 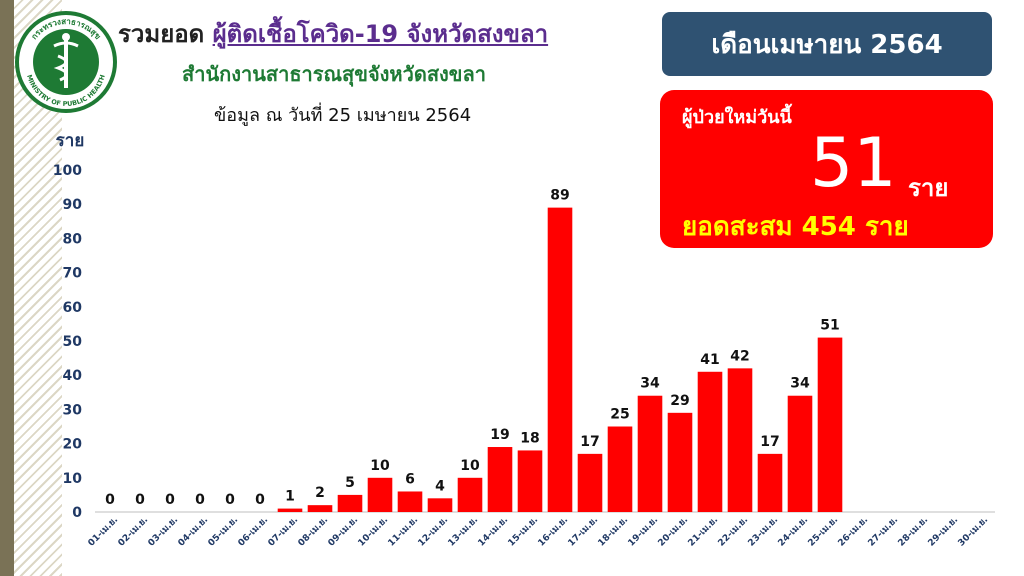 I want to click on x-tick-label: 29-เม.ย., so click(x=944, y=532).